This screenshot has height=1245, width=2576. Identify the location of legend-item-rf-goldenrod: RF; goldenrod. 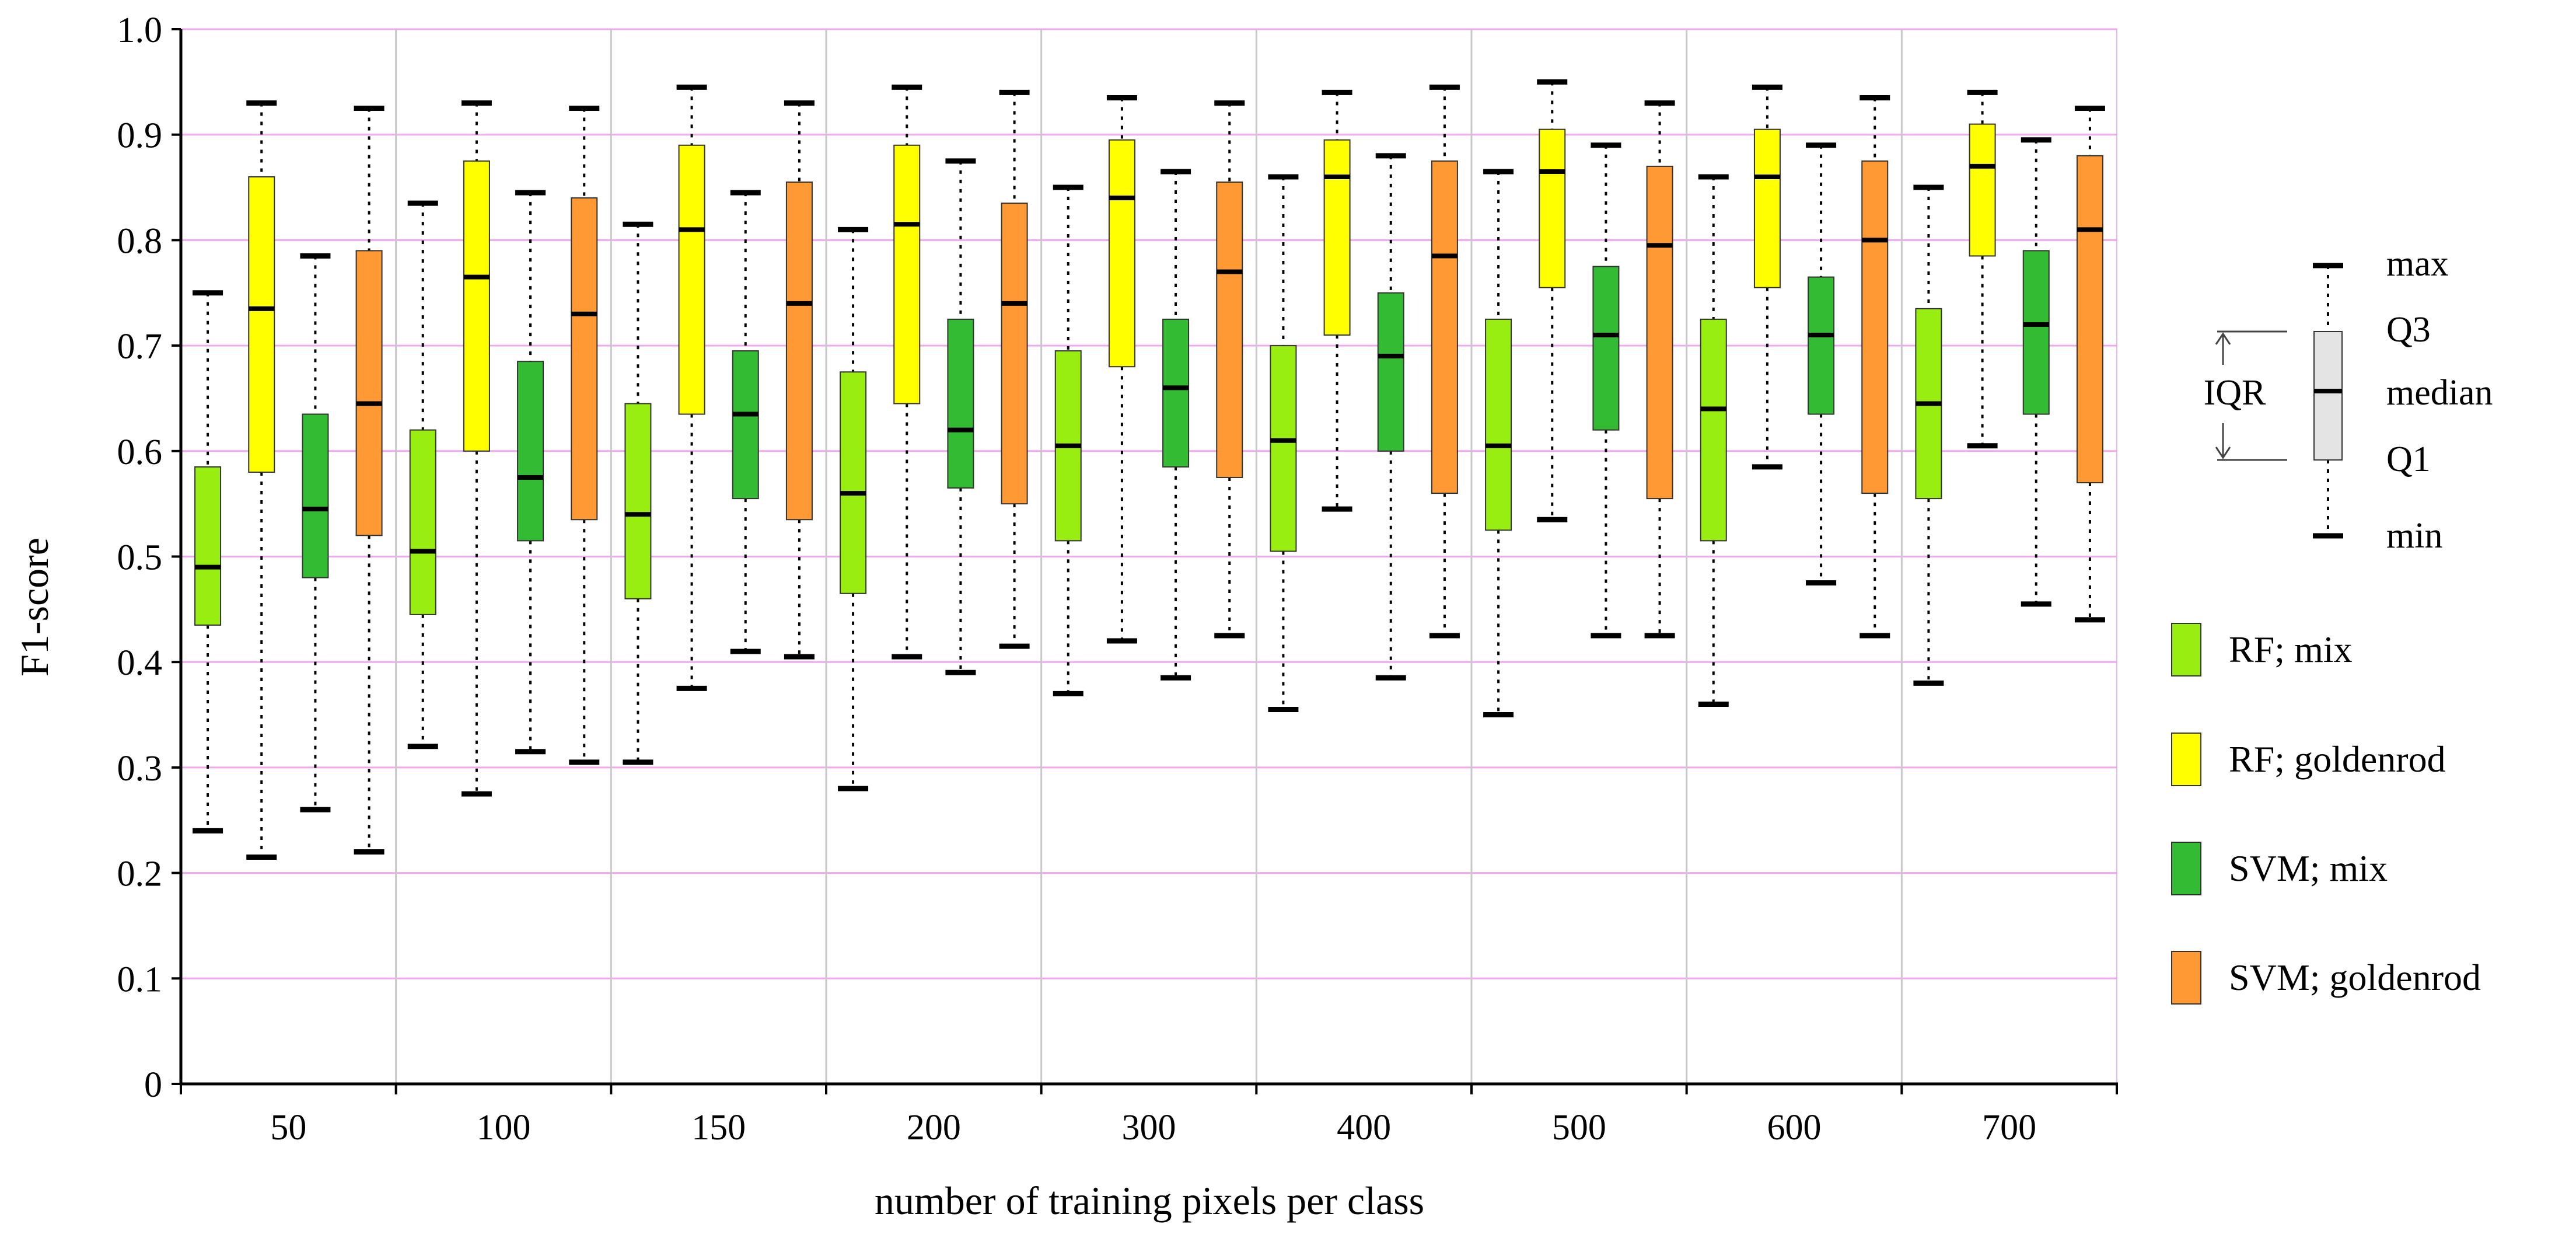
(2308, 759).